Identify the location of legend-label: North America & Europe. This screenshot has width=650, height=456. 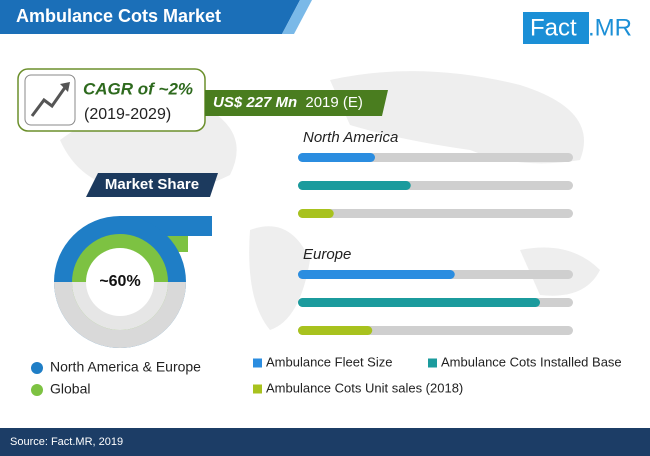
(125, 367).